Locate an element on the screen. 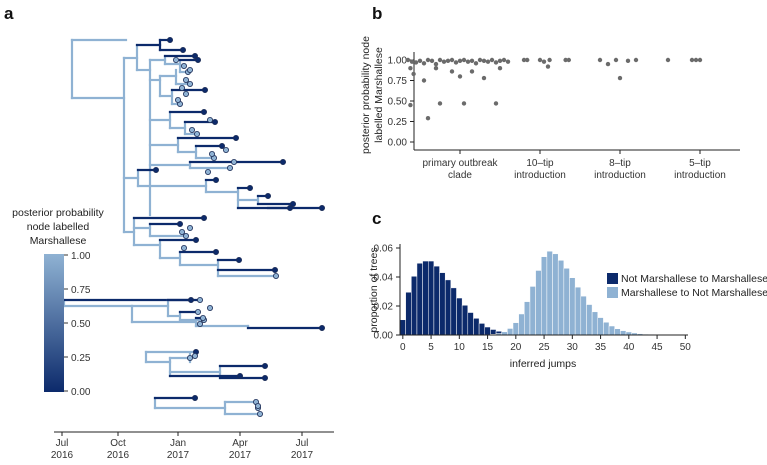 The width and height of the screenshot is (767, 465). legend-title-line: posterior probability is located at coordinates (58, 213).